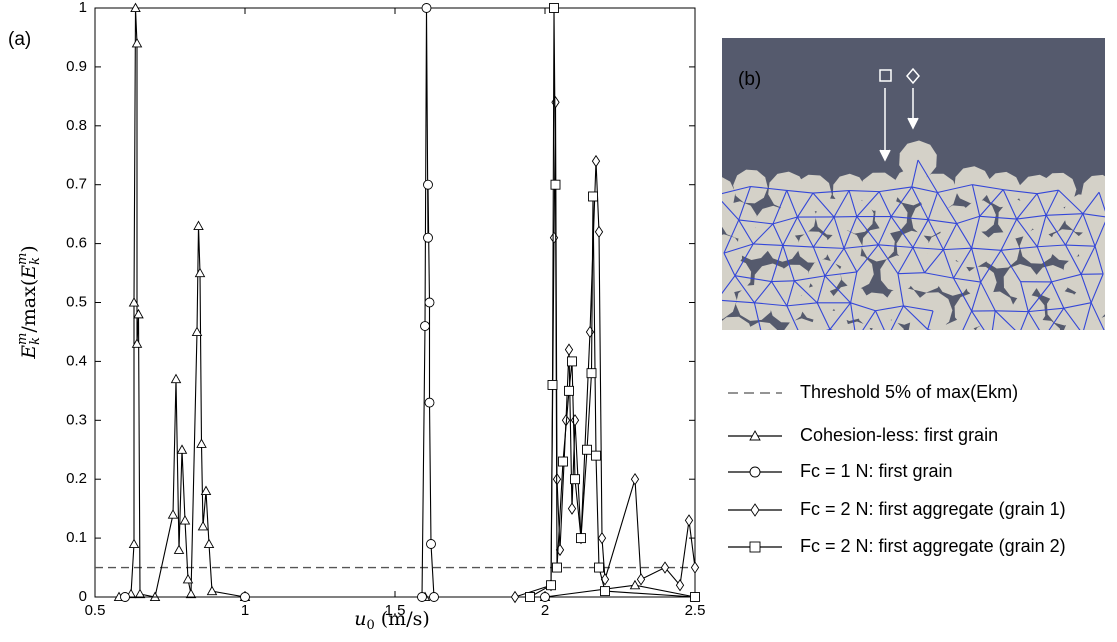 Image resolution: width=1117 pixels, height=642 pixels. I want to click on y-tick-label: 0.6, so click(76, 243).